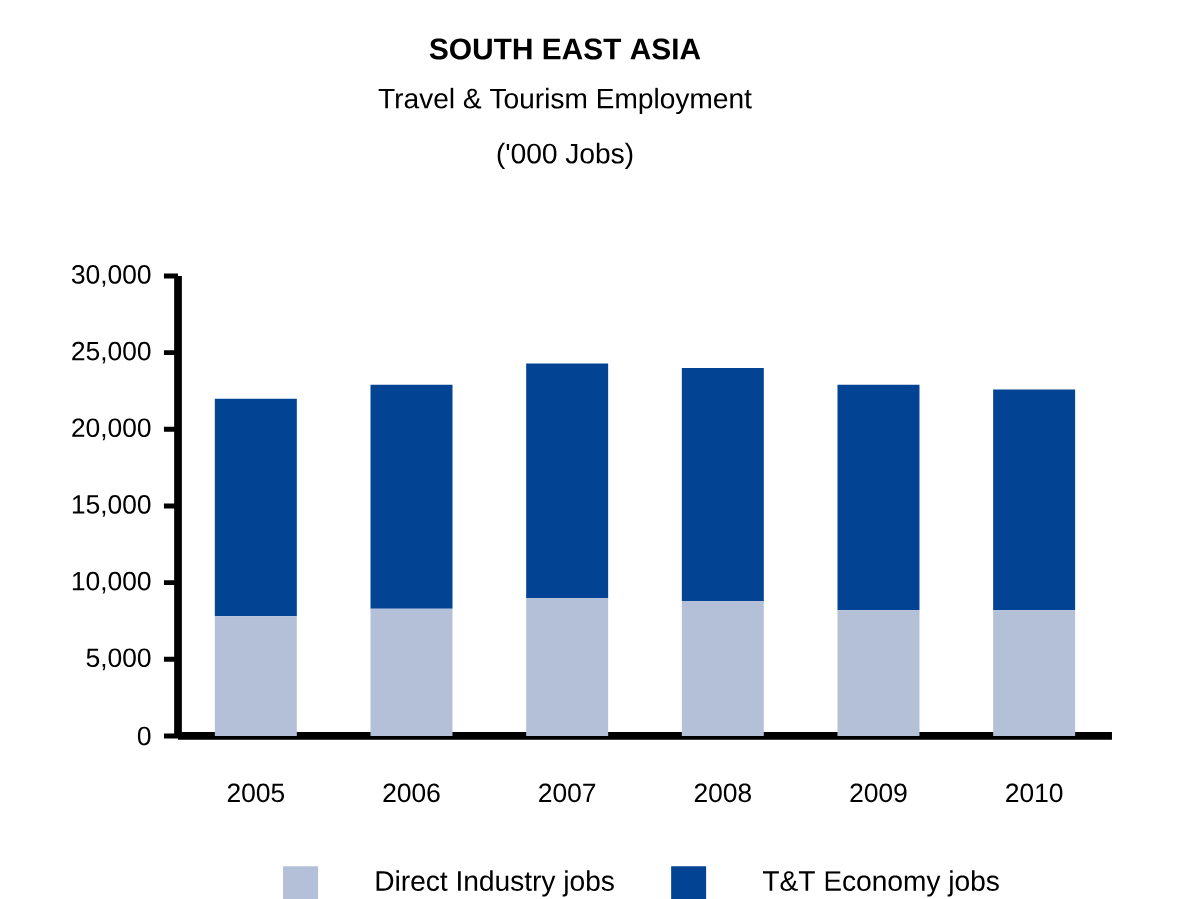  Describe the element at coordinates (111, 276) in the screenshot. I see `y-tick-label: 30,000` at that location.